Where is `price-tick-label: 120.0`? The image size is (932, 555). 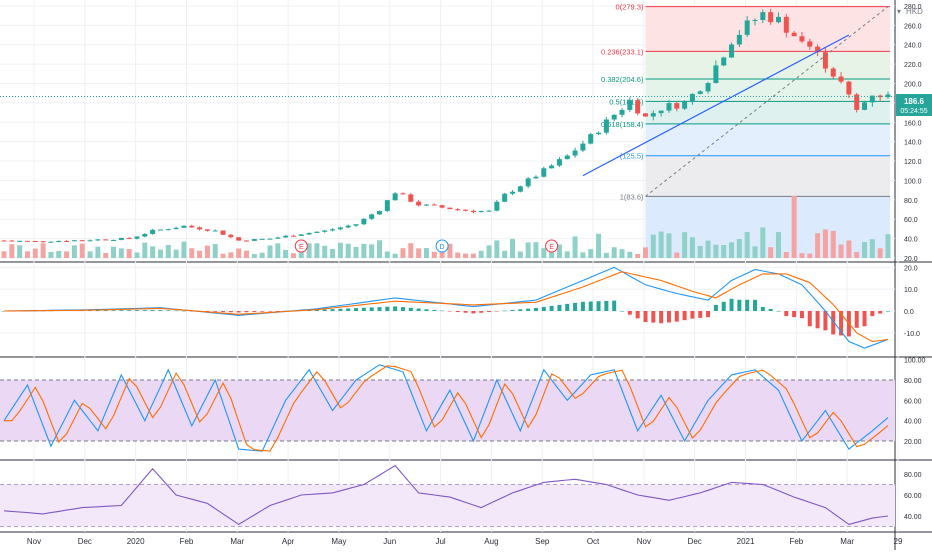
price-tick-label: 120.0 is located at coordinates (913, 162).